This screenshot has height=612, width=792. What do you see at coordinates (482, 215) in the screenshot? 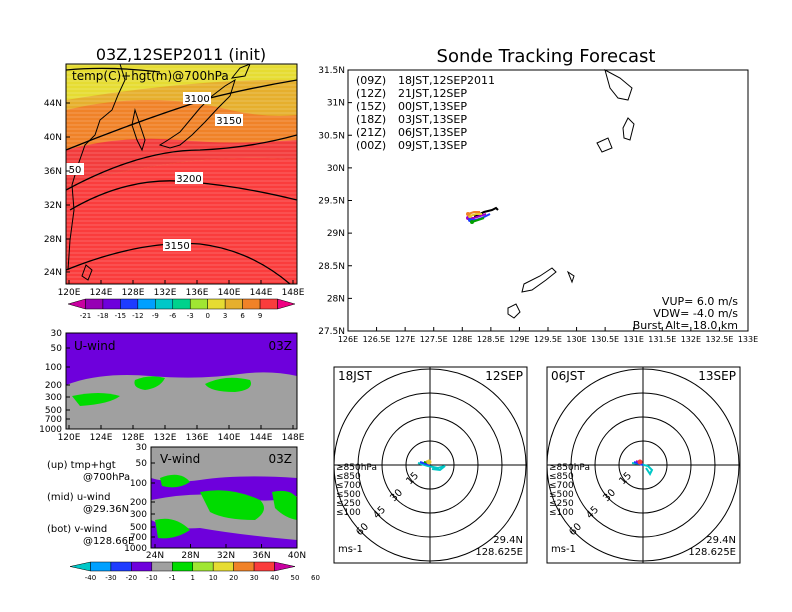
I see `sonde-tracks` at bounding box center [482, 215].